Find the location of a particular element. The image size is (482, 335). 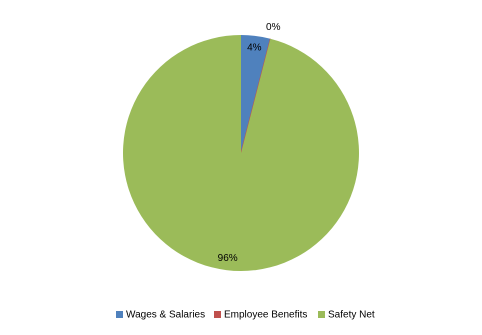

data-label: 96% is located at coordinates (228, 258).